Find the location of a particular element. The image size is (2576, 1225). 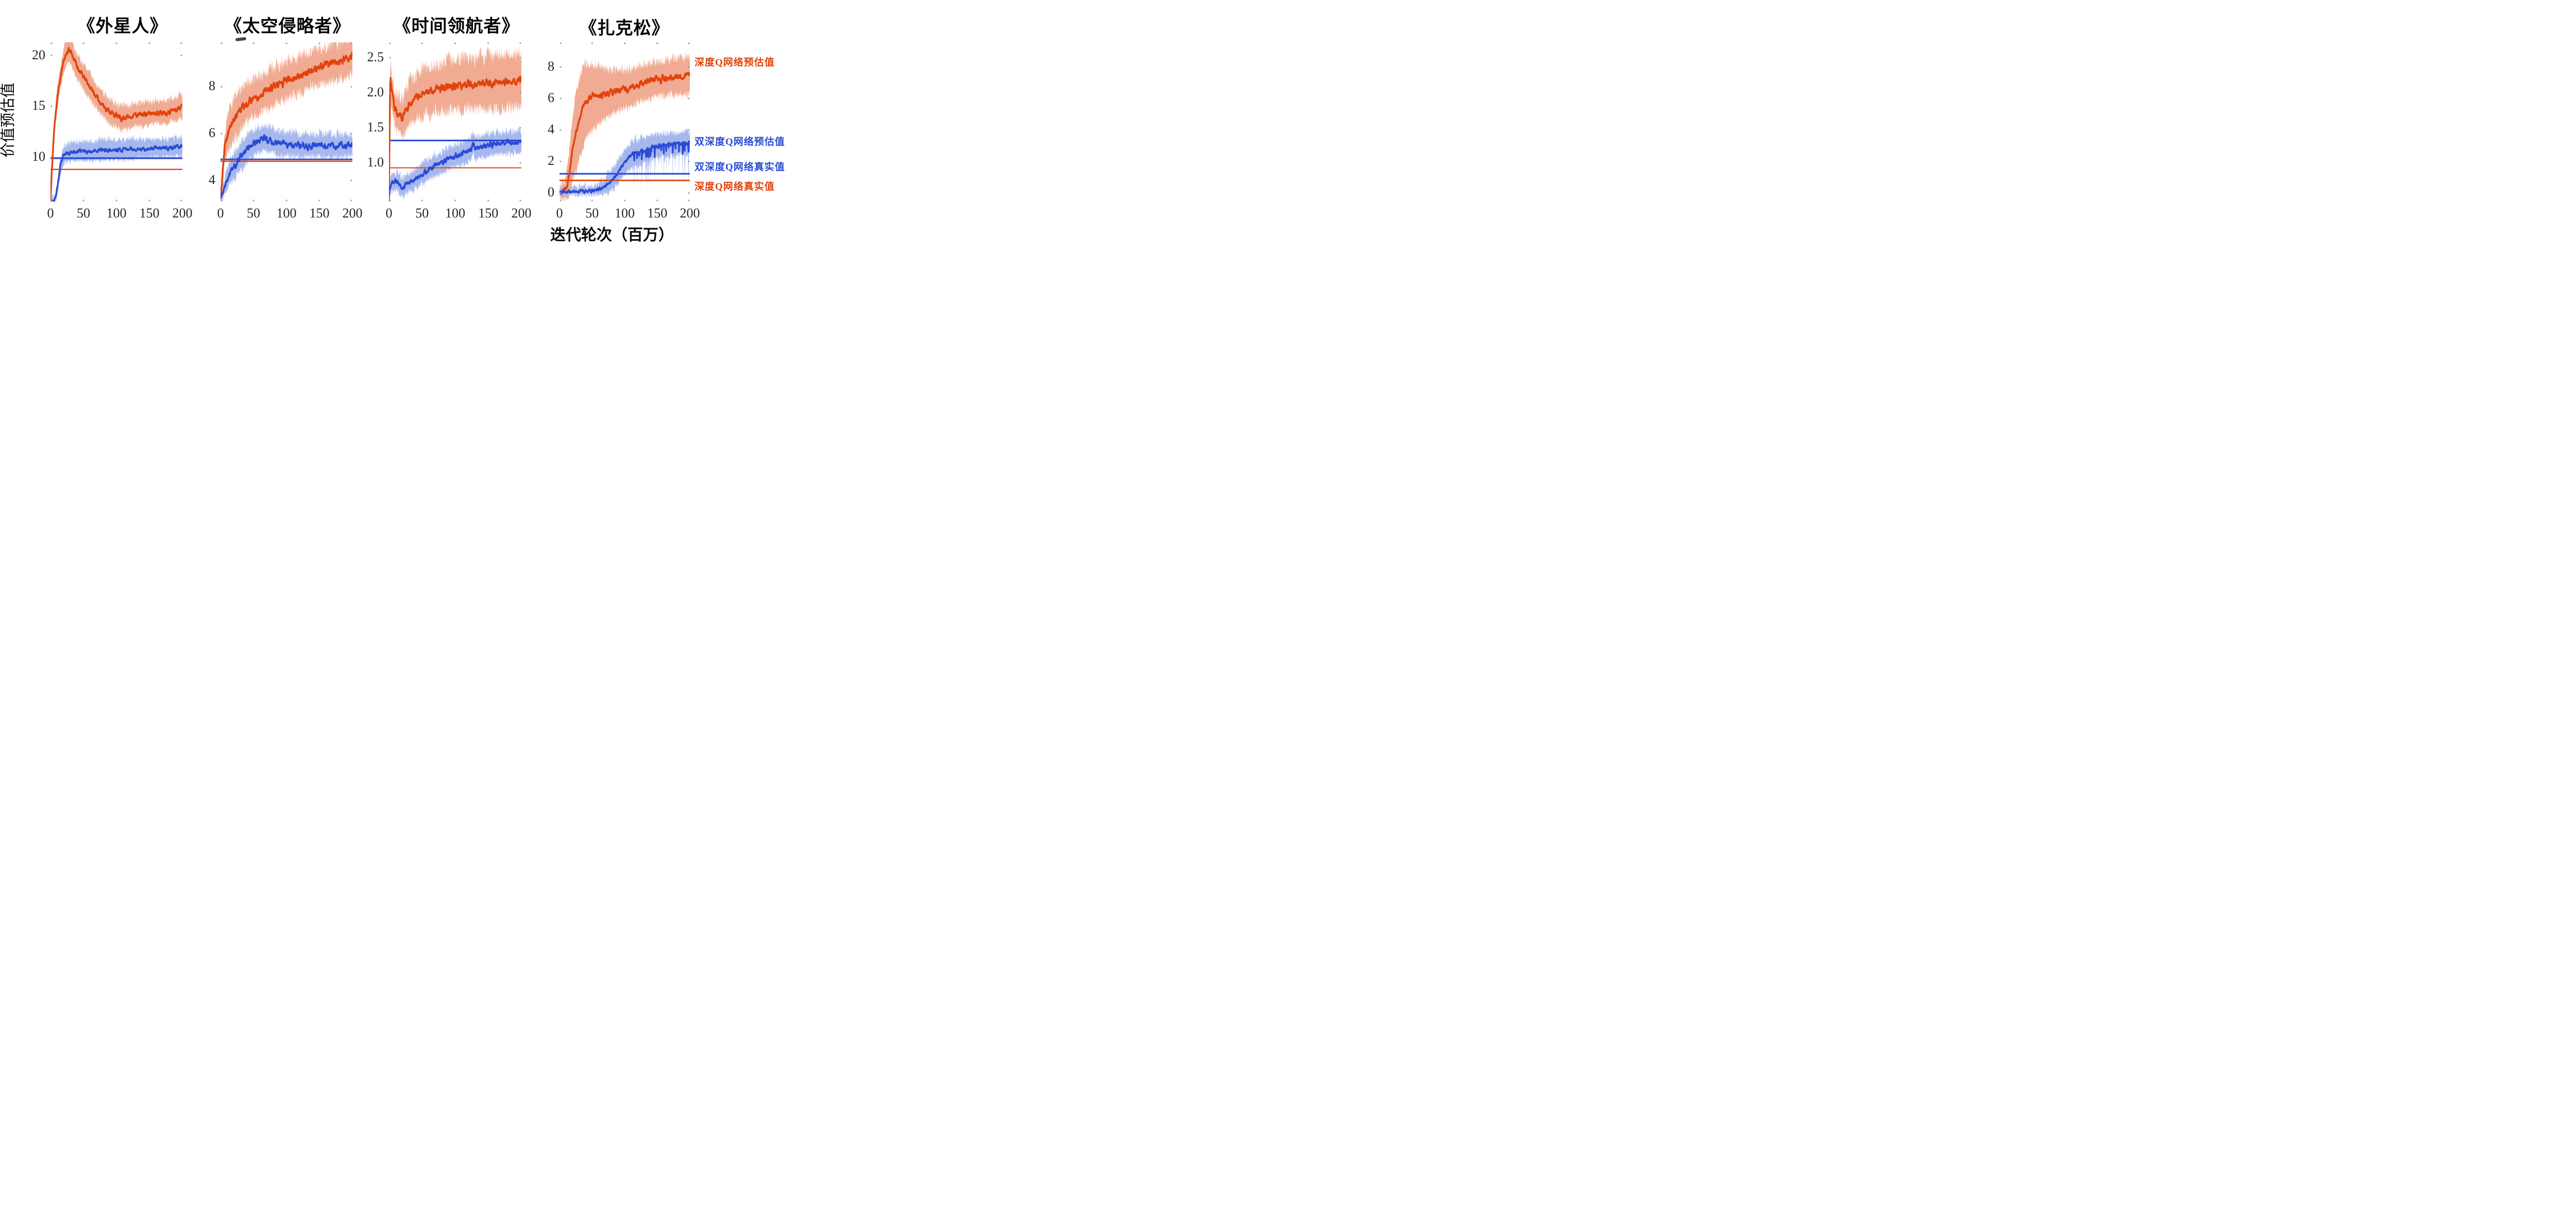

y-tick-label: 2 is located at coordinates (551, 161).